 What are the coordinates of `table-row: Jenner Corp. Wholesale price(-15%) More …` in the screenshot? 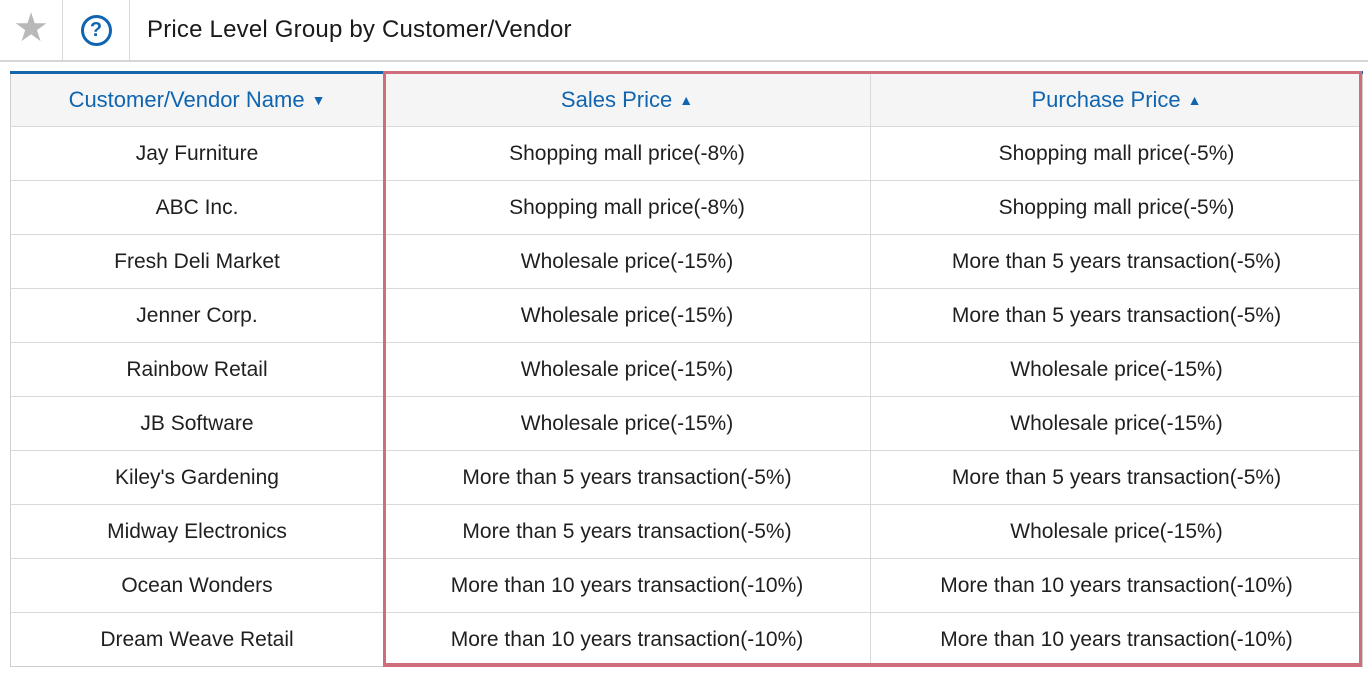 It's located at (686, 315).